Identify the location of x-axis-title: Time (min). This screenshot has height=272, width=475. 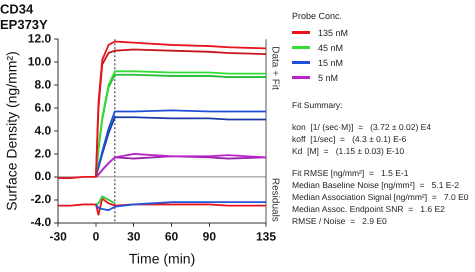
(162, 258).